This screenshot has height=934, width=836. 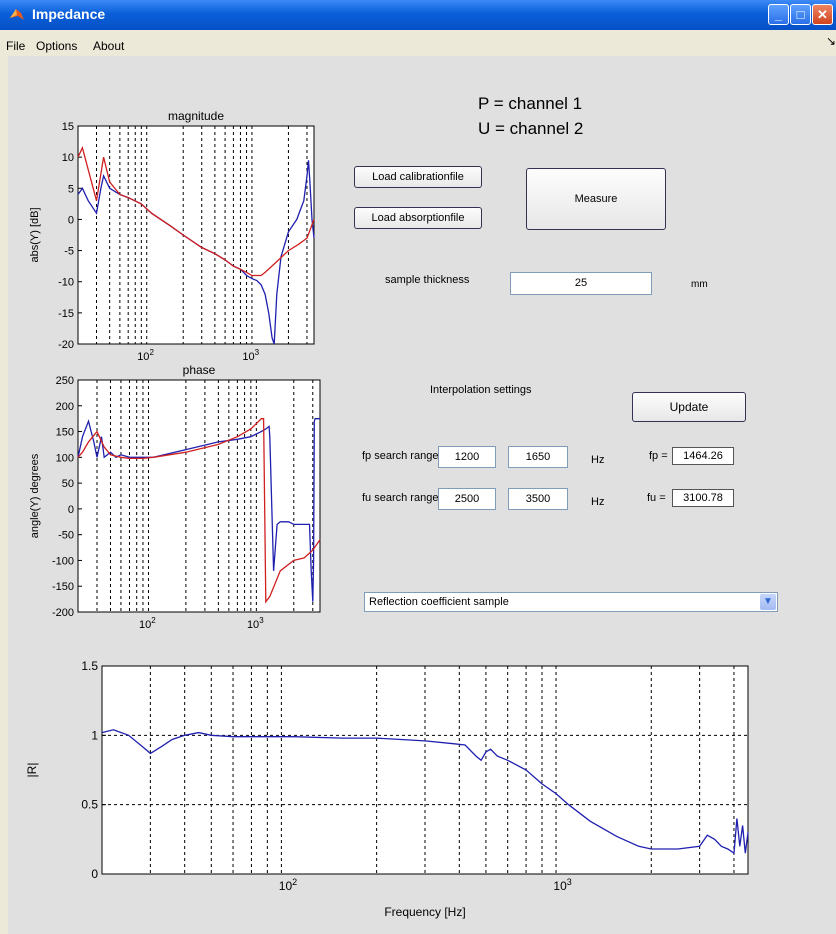 I want to click on maximize-icon: □, so click(x=800, y=14).